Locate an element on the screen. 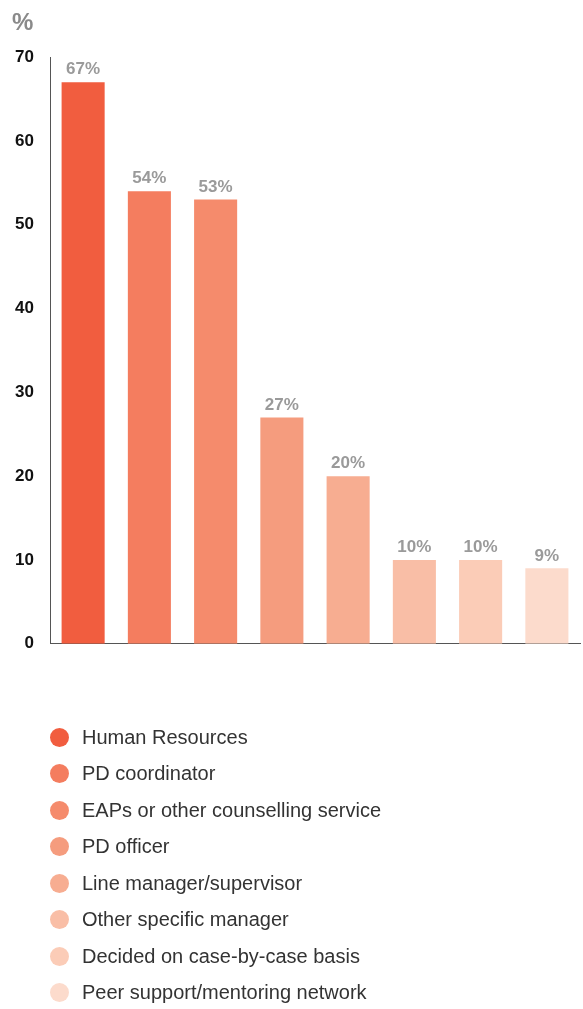 The width and height of the screenshot is (583, 1009). y-tick-label: 30 is located at coordinates (24, 391).